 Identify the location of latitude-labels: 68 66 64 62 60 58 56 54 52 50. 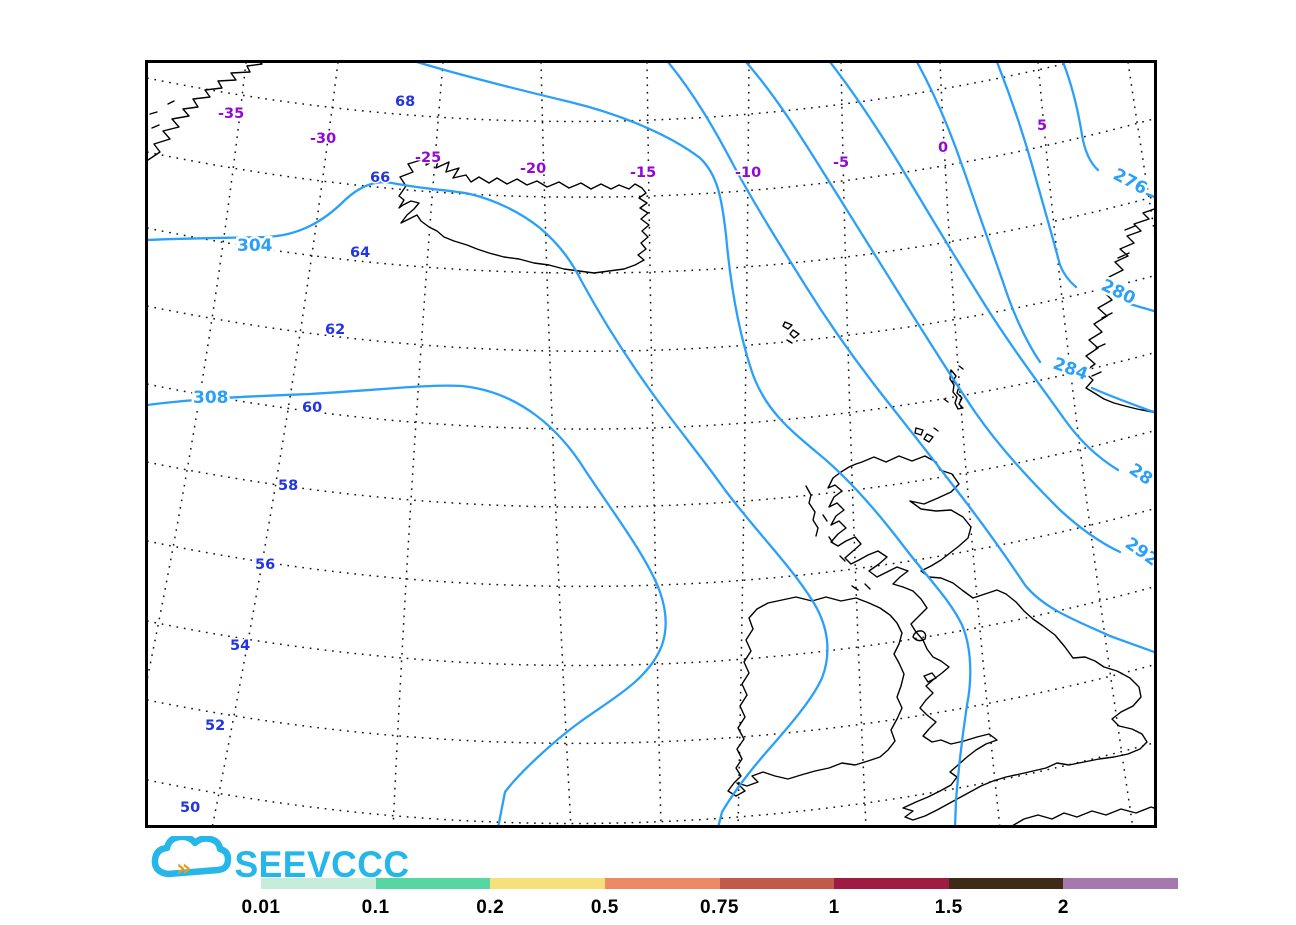
(298, 455).